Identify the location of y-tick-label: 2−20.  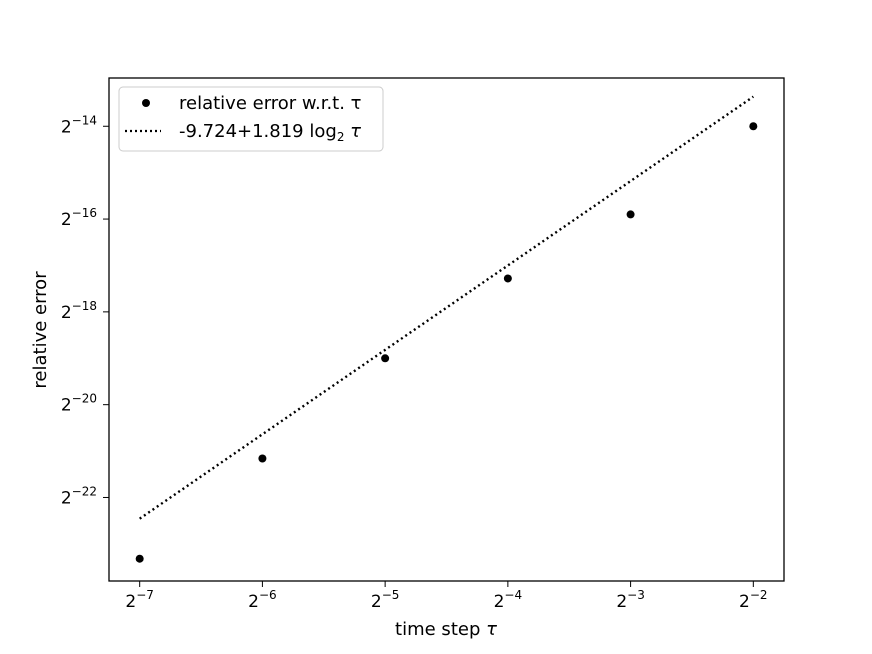
(79, 404).